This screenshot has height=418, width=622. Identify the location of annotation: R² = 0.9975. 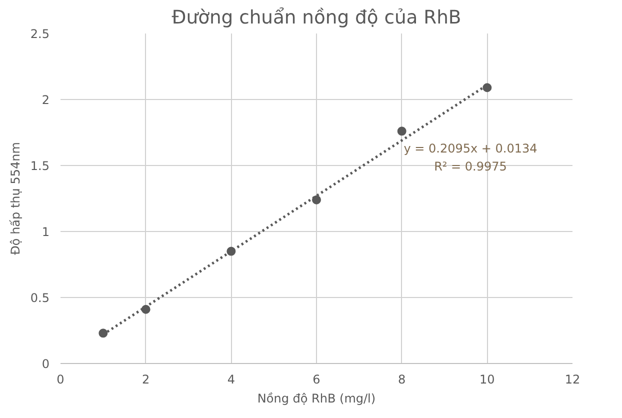
(470, 167).